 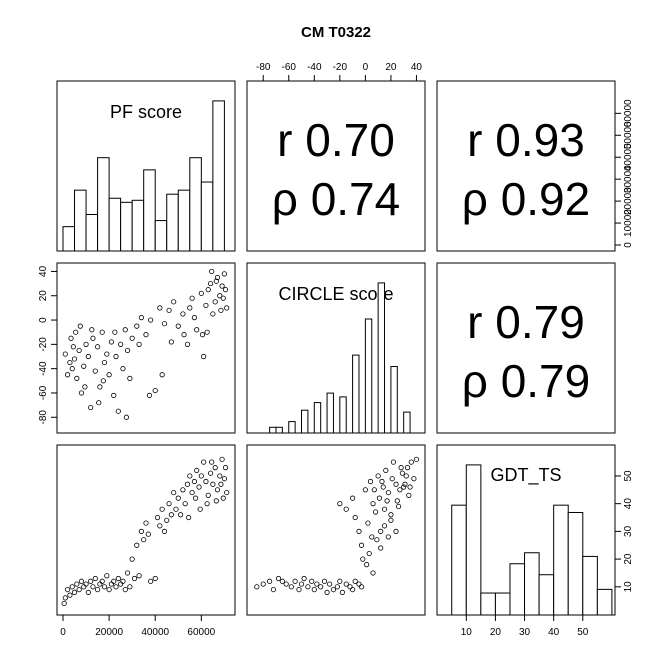 What do you see at coordinates (628, 135) in the screenshot?
I see `axis-tick-label-right-pf: 50000` at bounding box center [628, 135].